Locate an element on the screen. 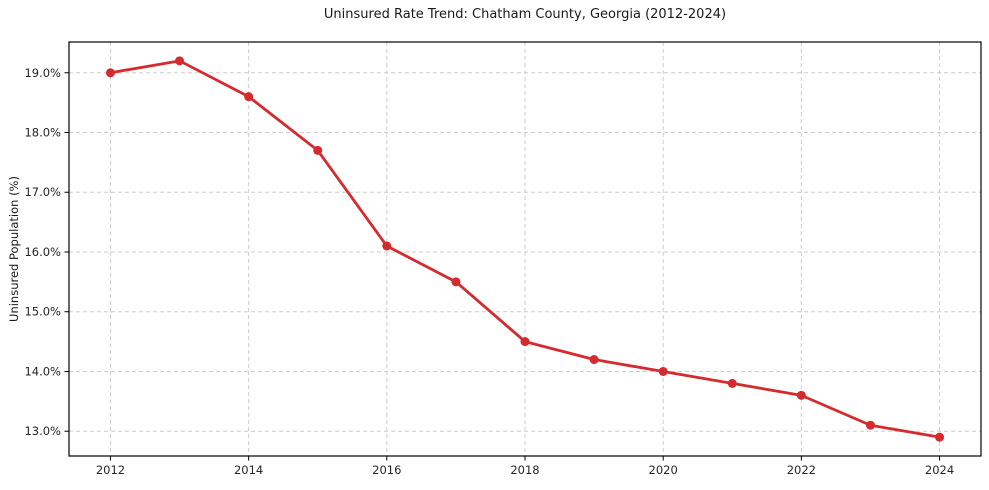 The image size is (989, 490). y-tick-label: 19.0% is located at coordinates (42, 73).